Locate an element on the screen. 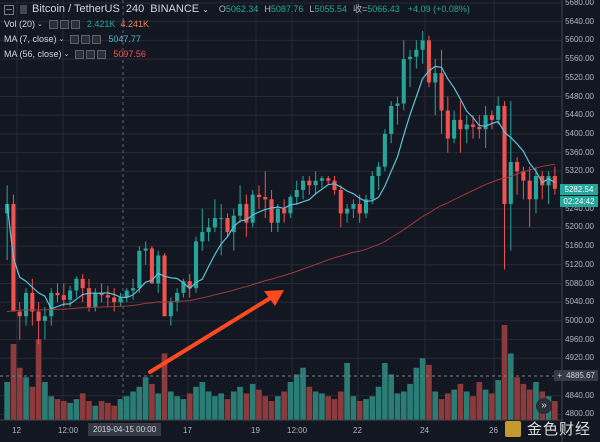 Image resolution: width=600 pixels, height=442 pixels. indicator-label: MA (7, close) is located at coordinates (30, 39).